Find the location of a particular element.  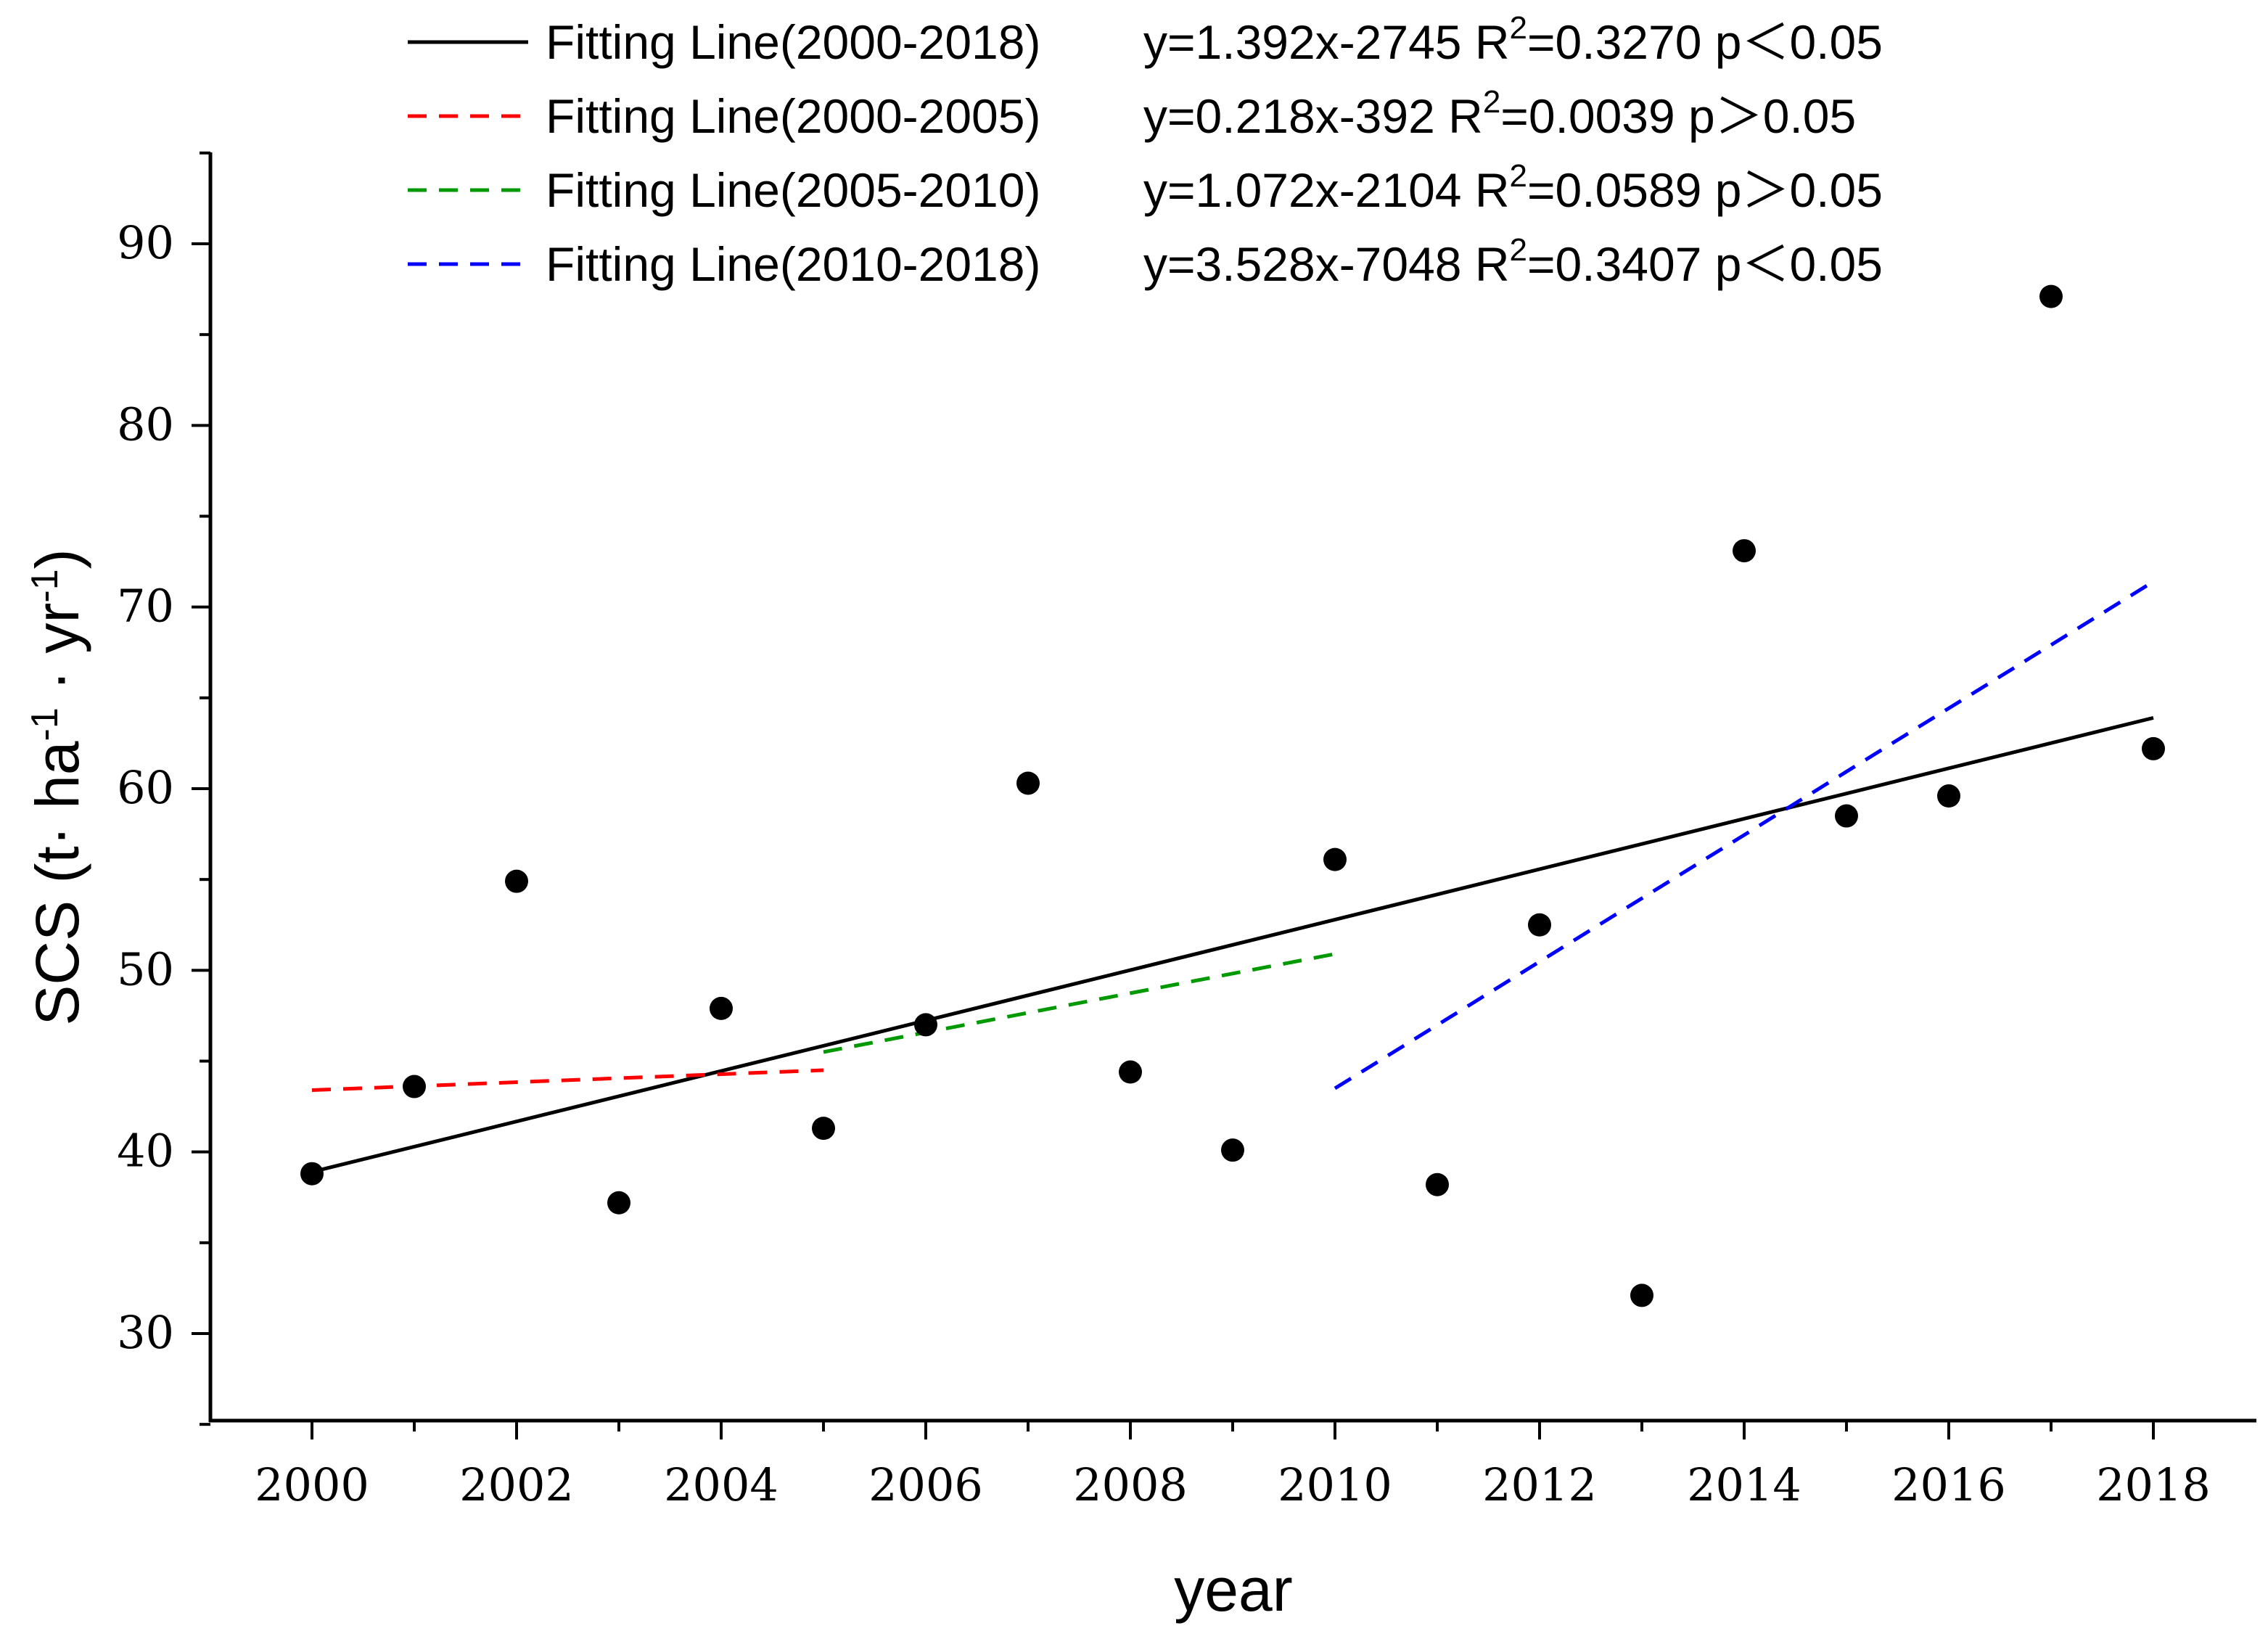

x-tick-label: 2016 is located at coordinates (1948, 1484).